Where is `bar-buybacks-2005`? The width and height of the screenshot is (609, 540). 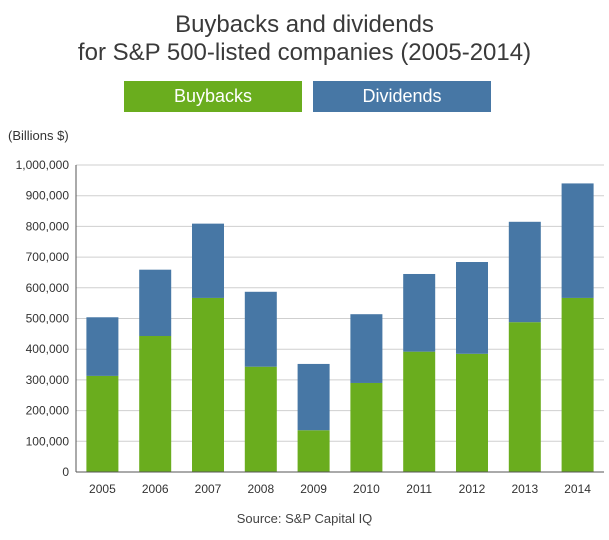
bar-buybacks-2005 is located at coordinates (102, 423).